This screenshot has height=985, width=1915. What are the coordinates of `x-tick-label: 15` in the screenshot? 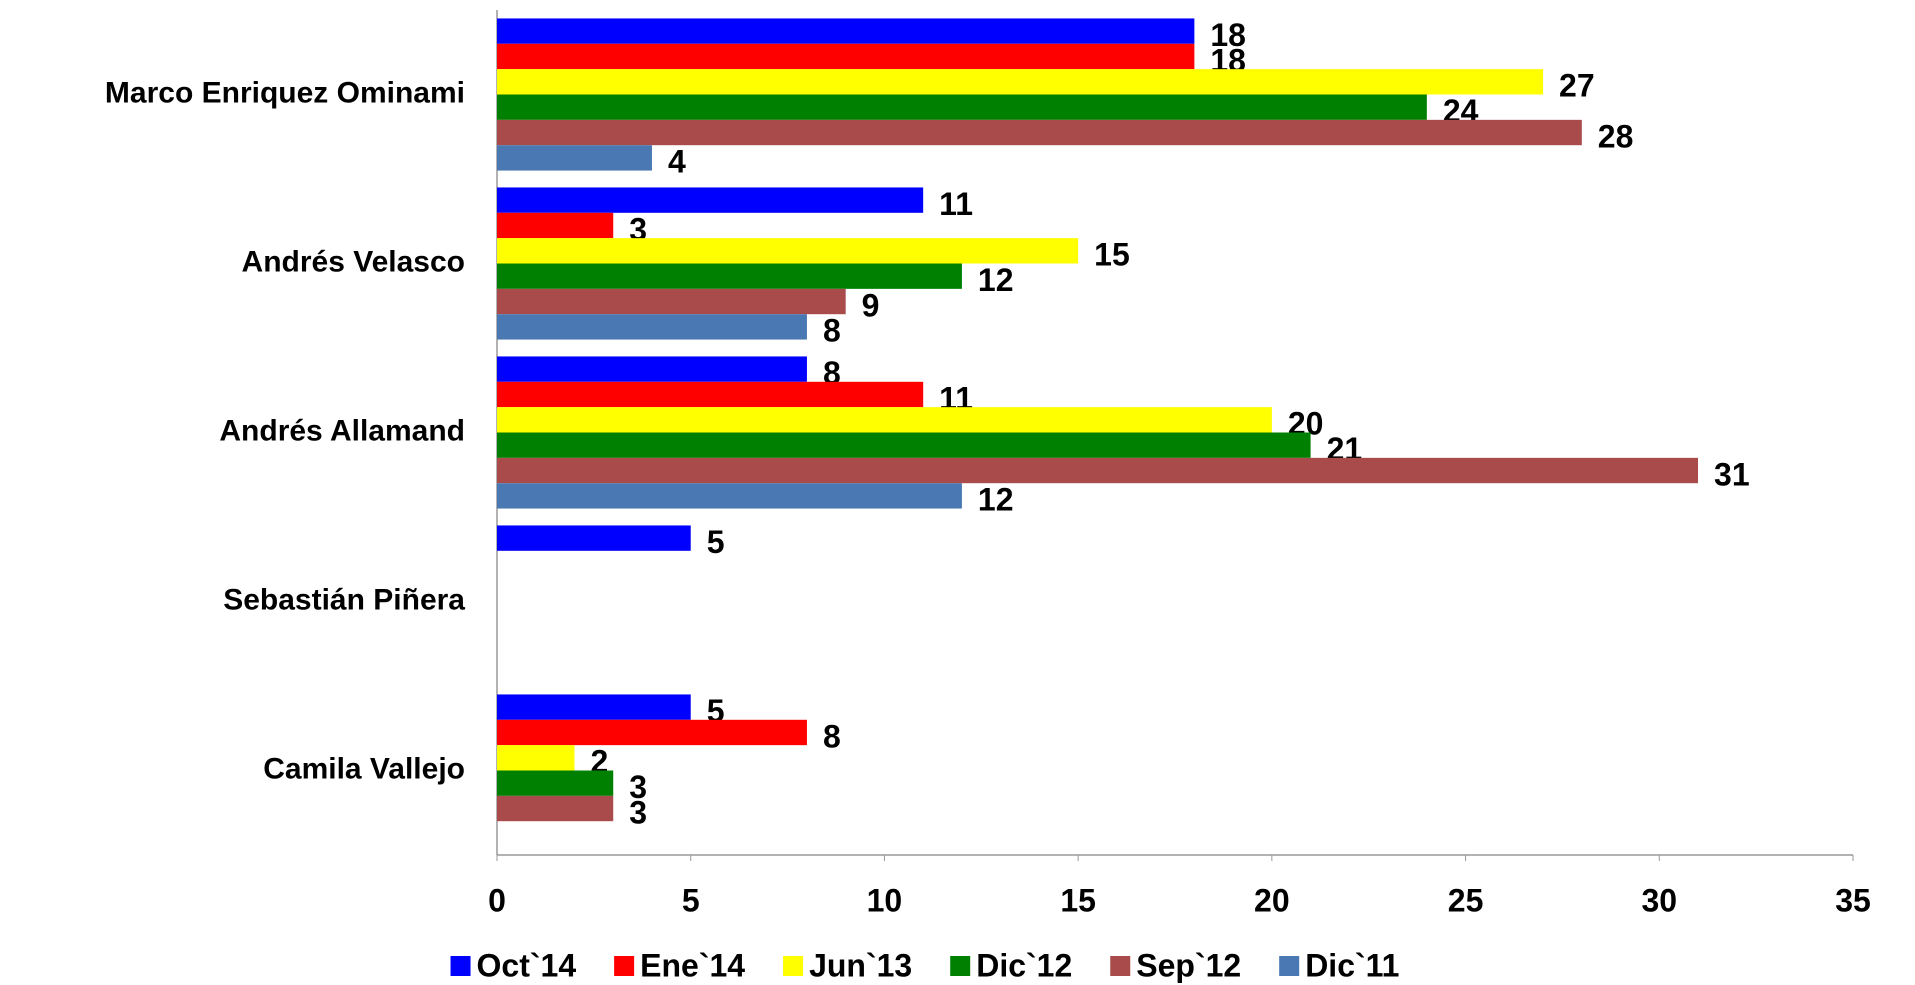 It's located at (1078, 900).